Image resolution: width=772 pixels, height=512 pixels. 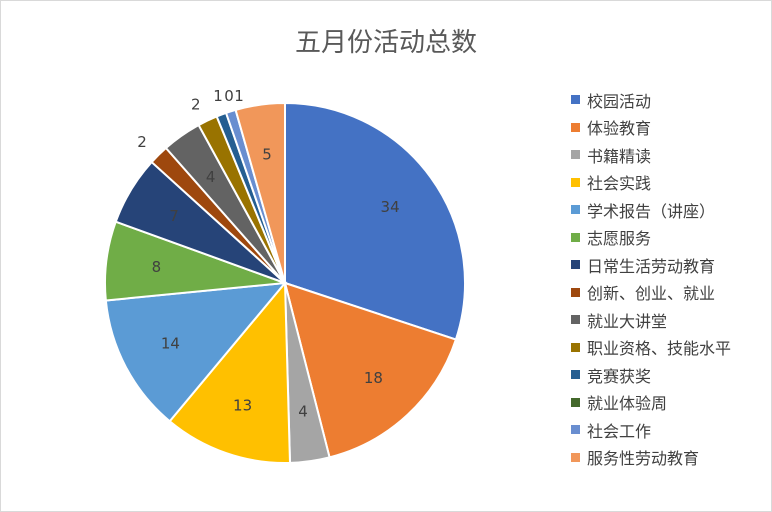 I want to click on legend-item: 日常生活劳动教育, so click(x=651, y=265).